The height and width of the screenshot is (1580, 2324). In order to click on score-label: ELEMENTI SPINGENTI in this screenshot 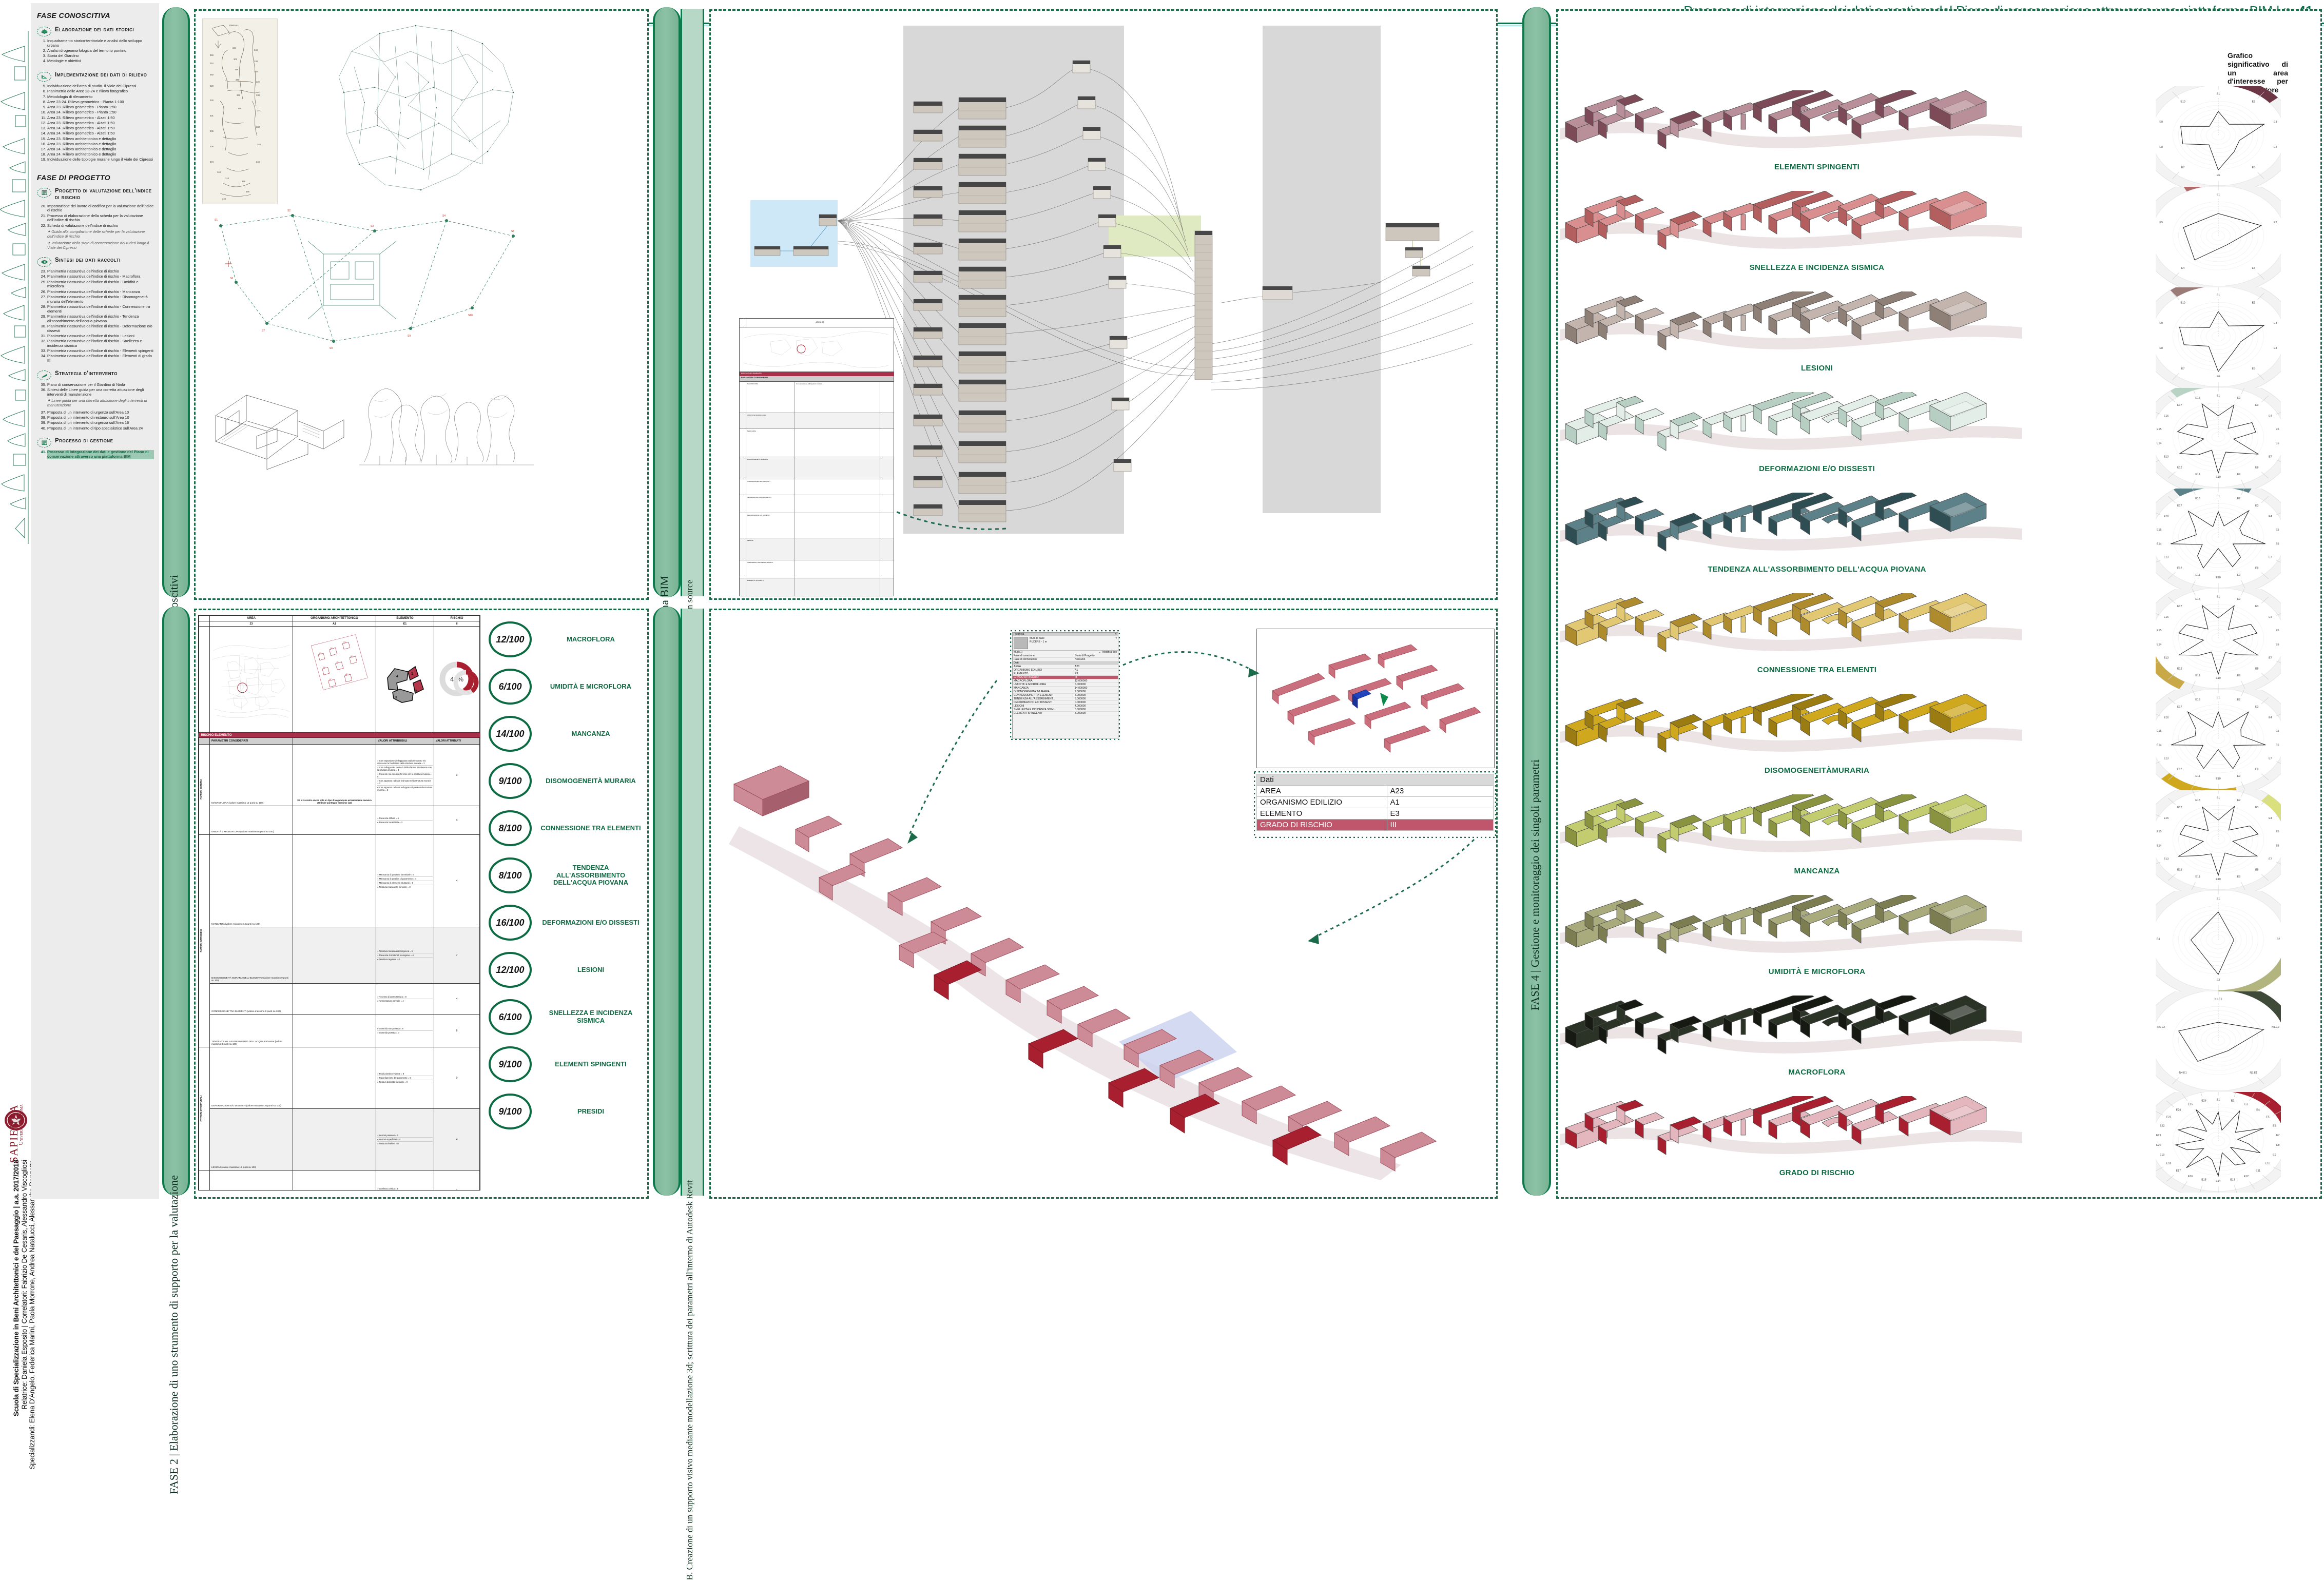, I will do `click(591, 1064)`.